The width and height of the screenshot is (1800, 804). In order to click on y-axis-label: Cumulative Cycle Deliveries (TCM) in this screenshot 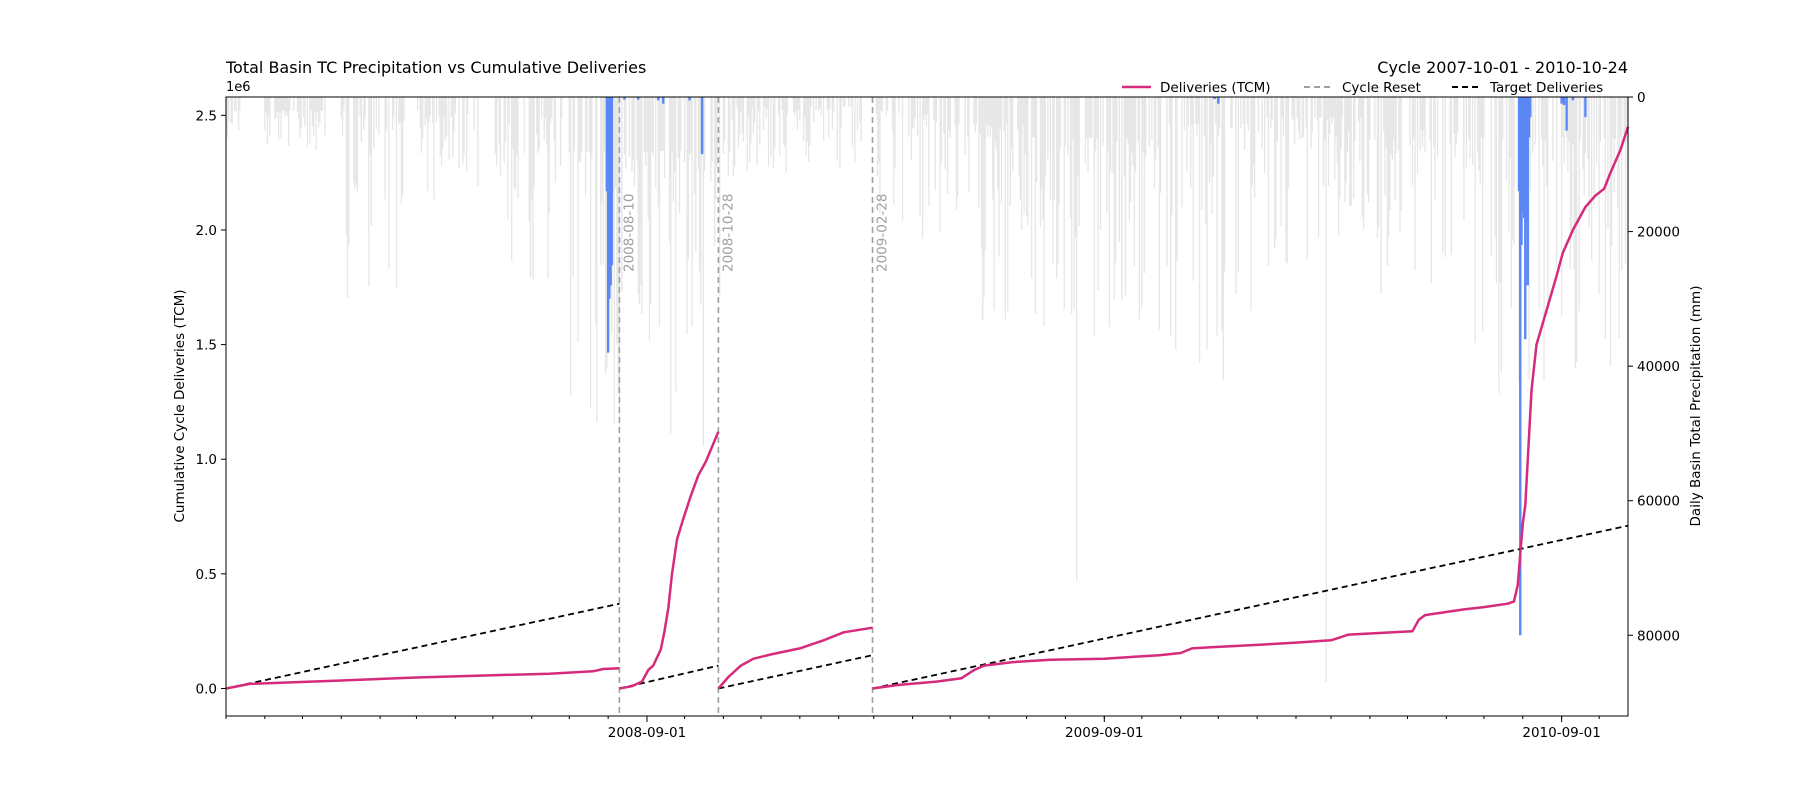, I will do `click(180, 405)`.